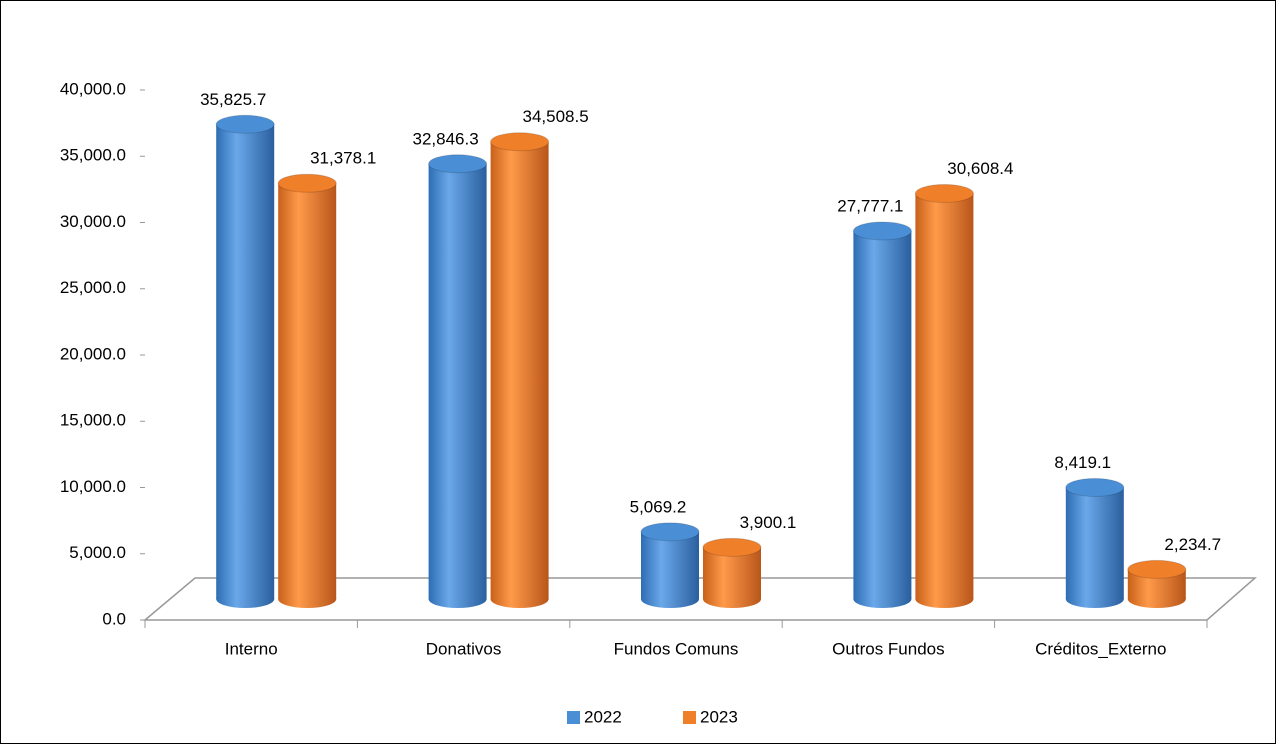 Image resolution: width=1276 pixels, height=744 pixels. Describe the element at coordinates (97, 552) in the screenshot. I see `y-tick-label: 5,000.0` at that location.